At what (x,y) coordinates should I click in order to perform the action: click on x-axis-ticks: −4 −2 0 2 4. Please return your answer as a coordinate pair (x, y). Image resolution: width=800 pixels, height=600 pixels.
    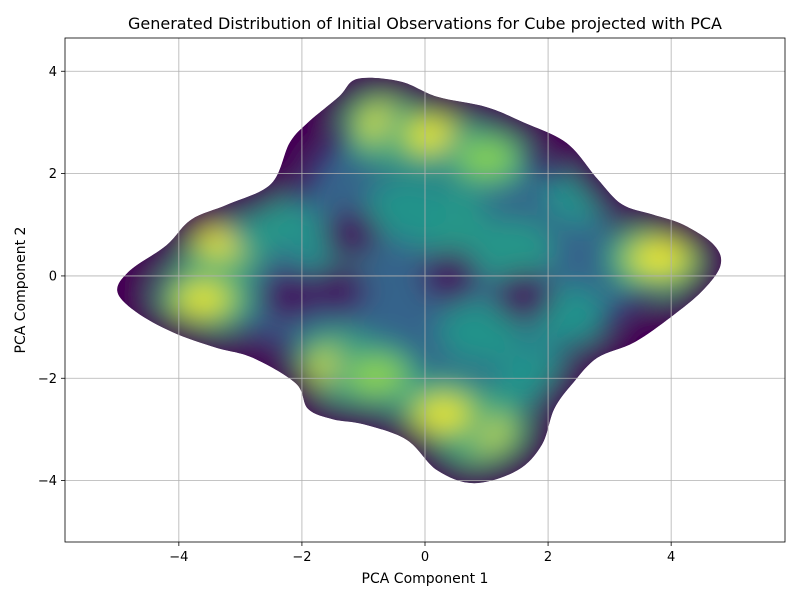
    Looking at the image, I should click on (422, 553).